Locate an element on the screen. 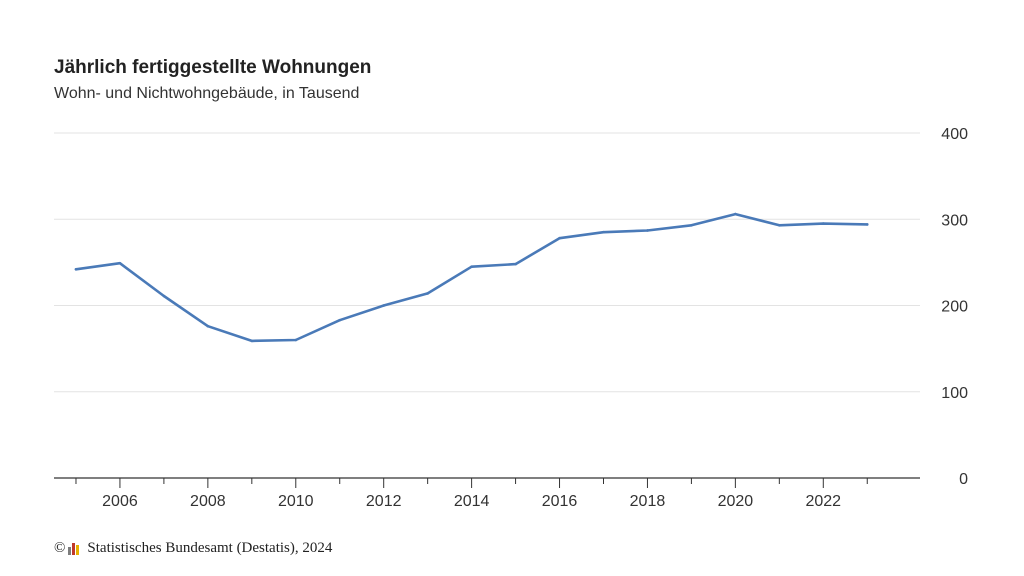 The width and height of the screenshot is (1024, 576). x-axis is located at coordinates (487, 482).